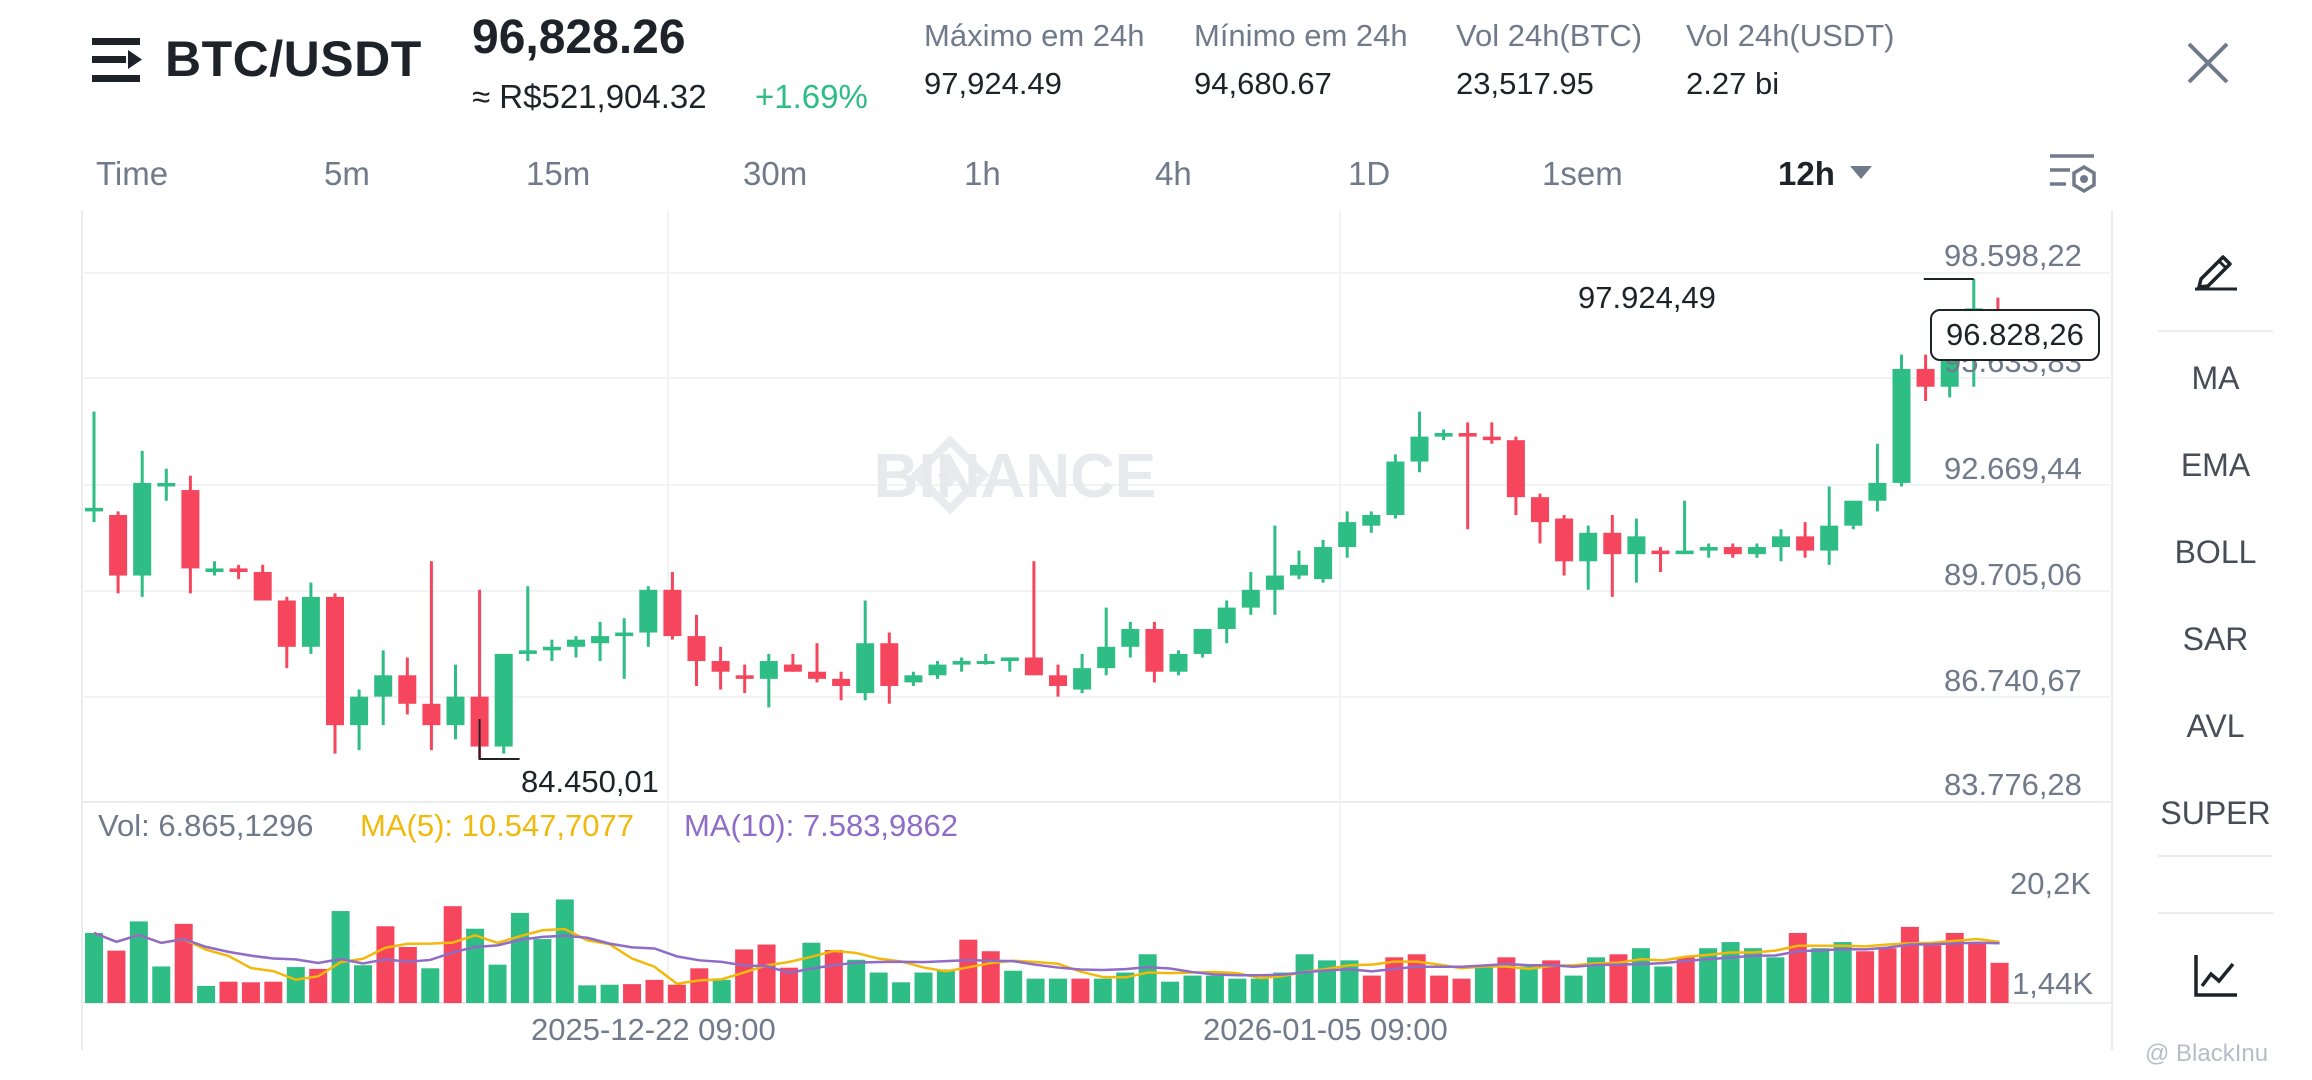 This screenshot has height=1080, width=2312. What do you see at coordinates (1861, 173) in the screenshot?
I see `chevron-down-icon` at bounding box center [1861, 173].